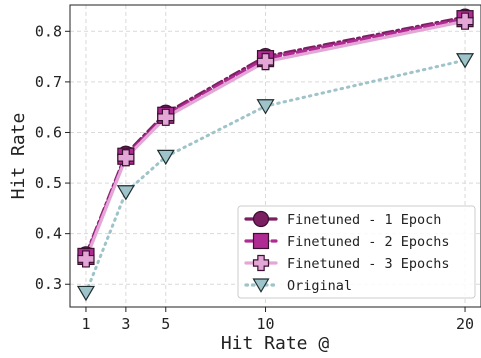  Describe the element at coordinates (48, 82) in the screenshot. I see `y-tick-label: 0.7` at that location.